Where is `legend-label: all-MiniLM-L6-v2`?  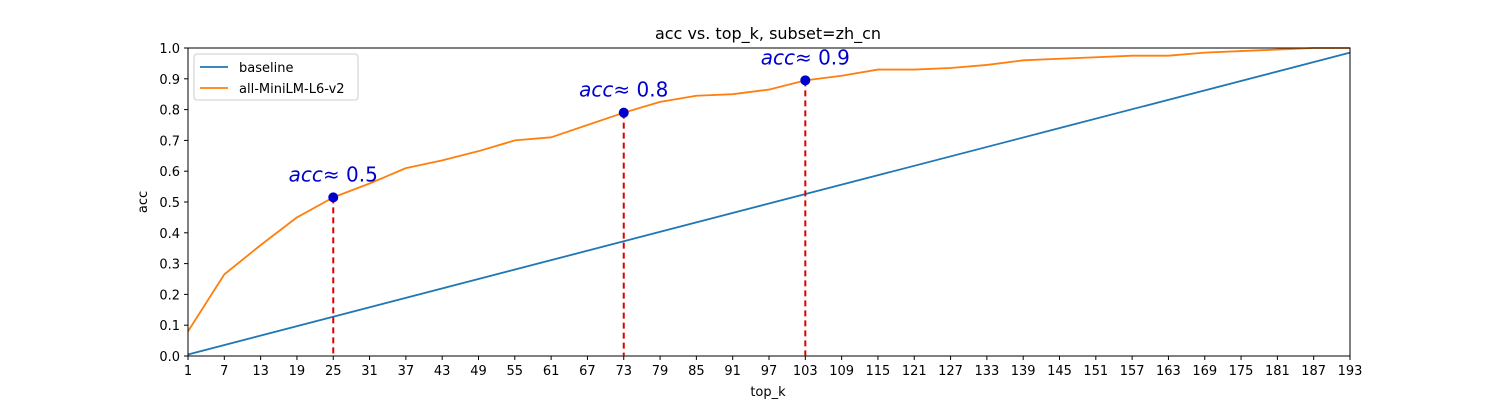 legend-label: all-MiniLM-L6-v2 is located at coordinates (292, 89).